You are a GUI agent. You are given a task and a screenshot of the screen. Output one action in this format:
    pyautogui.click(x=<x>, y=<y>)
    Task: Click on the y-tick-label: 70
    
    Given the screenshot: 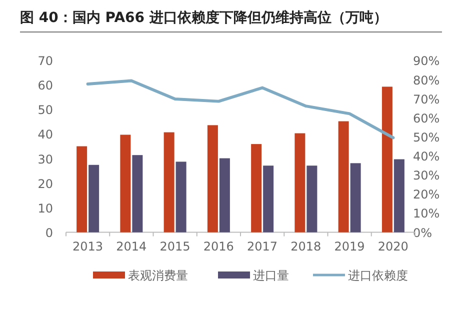 What is the action you would take?
    pyautogui.click(x=45, y=61)
    